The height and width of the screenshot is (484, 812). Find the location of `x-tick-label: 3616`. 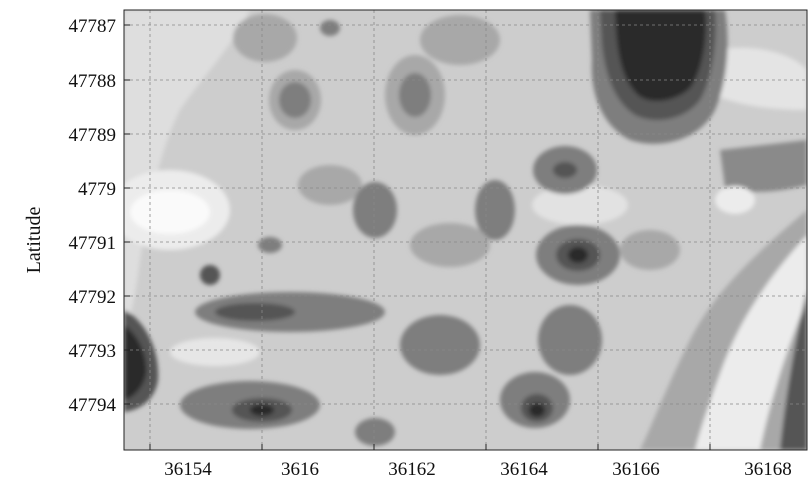

x-tick-label: 3616 is located at coordinates (300, 469).